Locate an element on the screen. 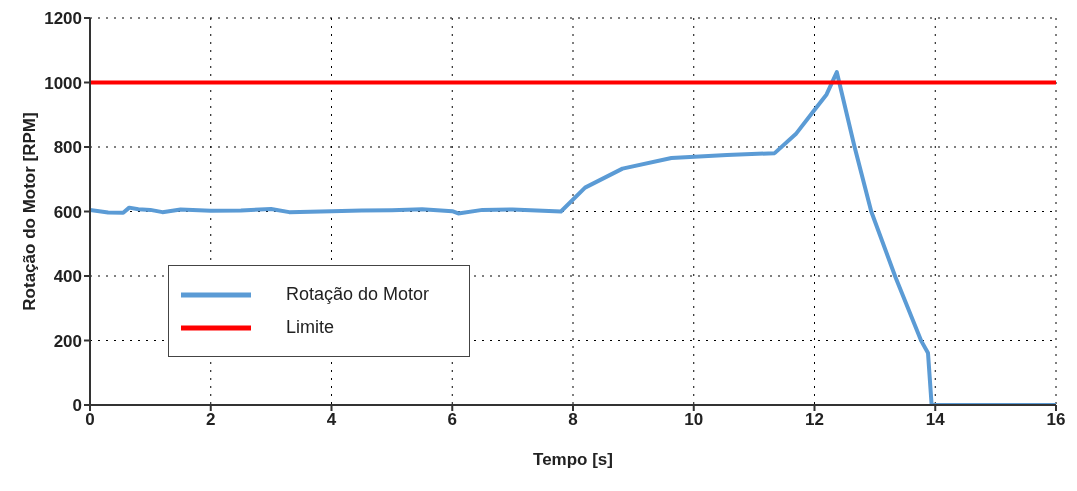 This screenshot has height=491, width=1077. y-axis-title: Rotação do Motor [RPM] is located at coordinates (29, 211).